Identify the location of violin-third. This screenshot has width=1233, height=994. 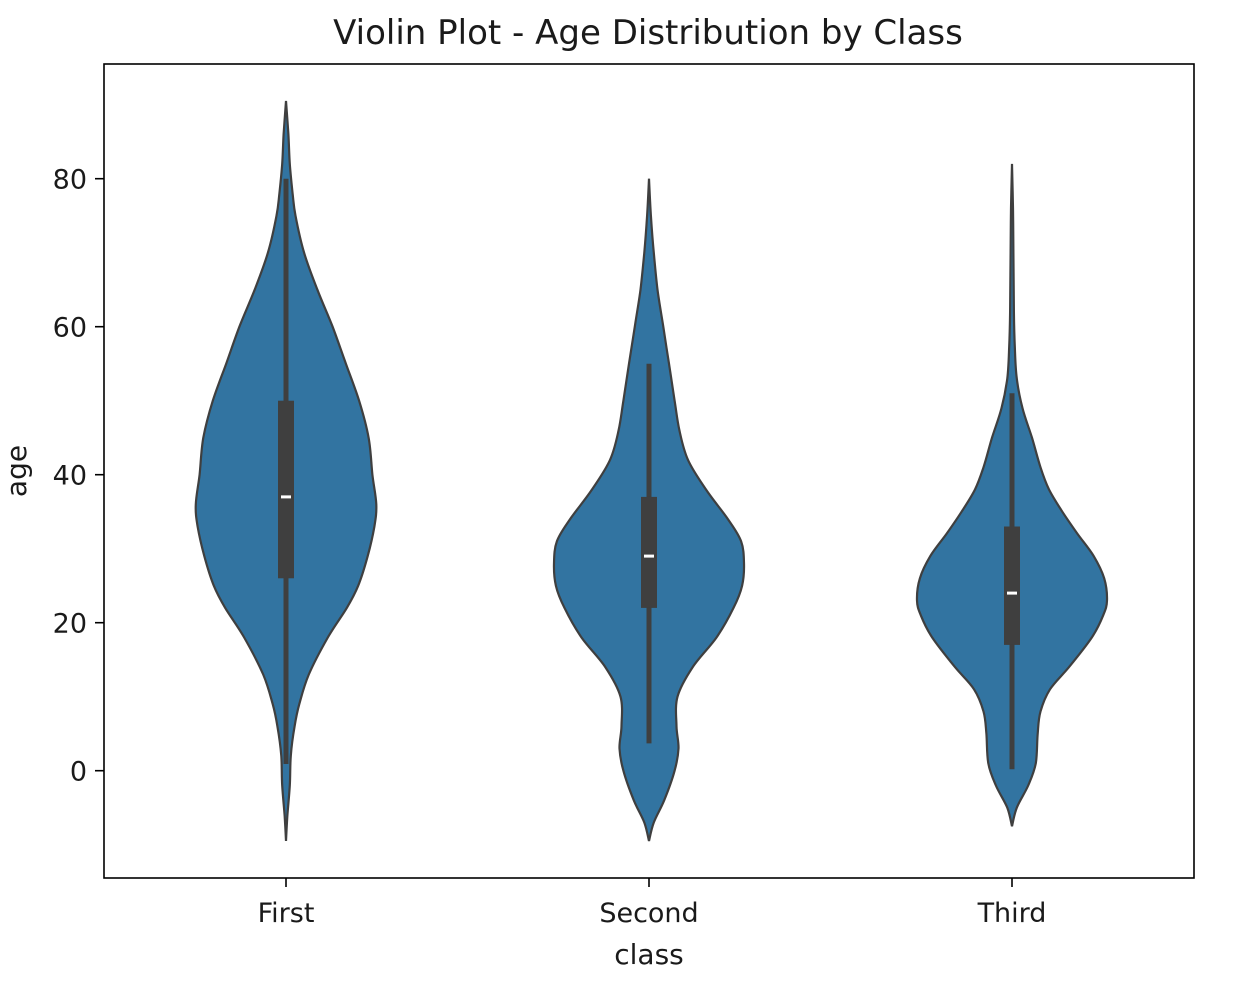
(1012, 495).